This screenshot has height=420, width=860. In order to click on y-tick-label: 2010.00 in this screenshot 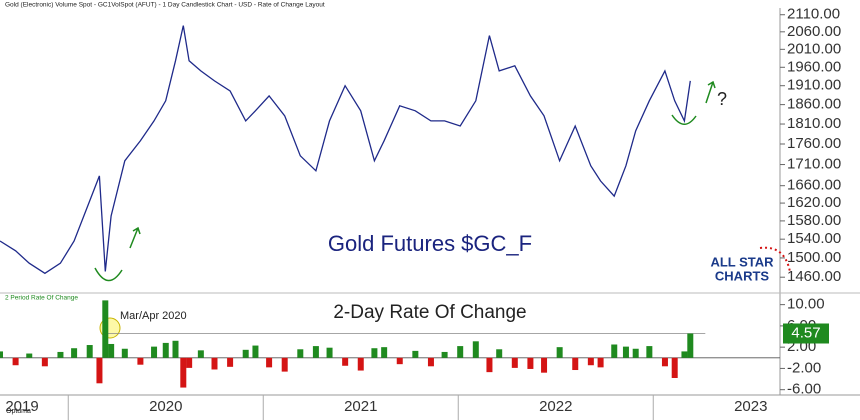, I will do `click(814, 48)`.